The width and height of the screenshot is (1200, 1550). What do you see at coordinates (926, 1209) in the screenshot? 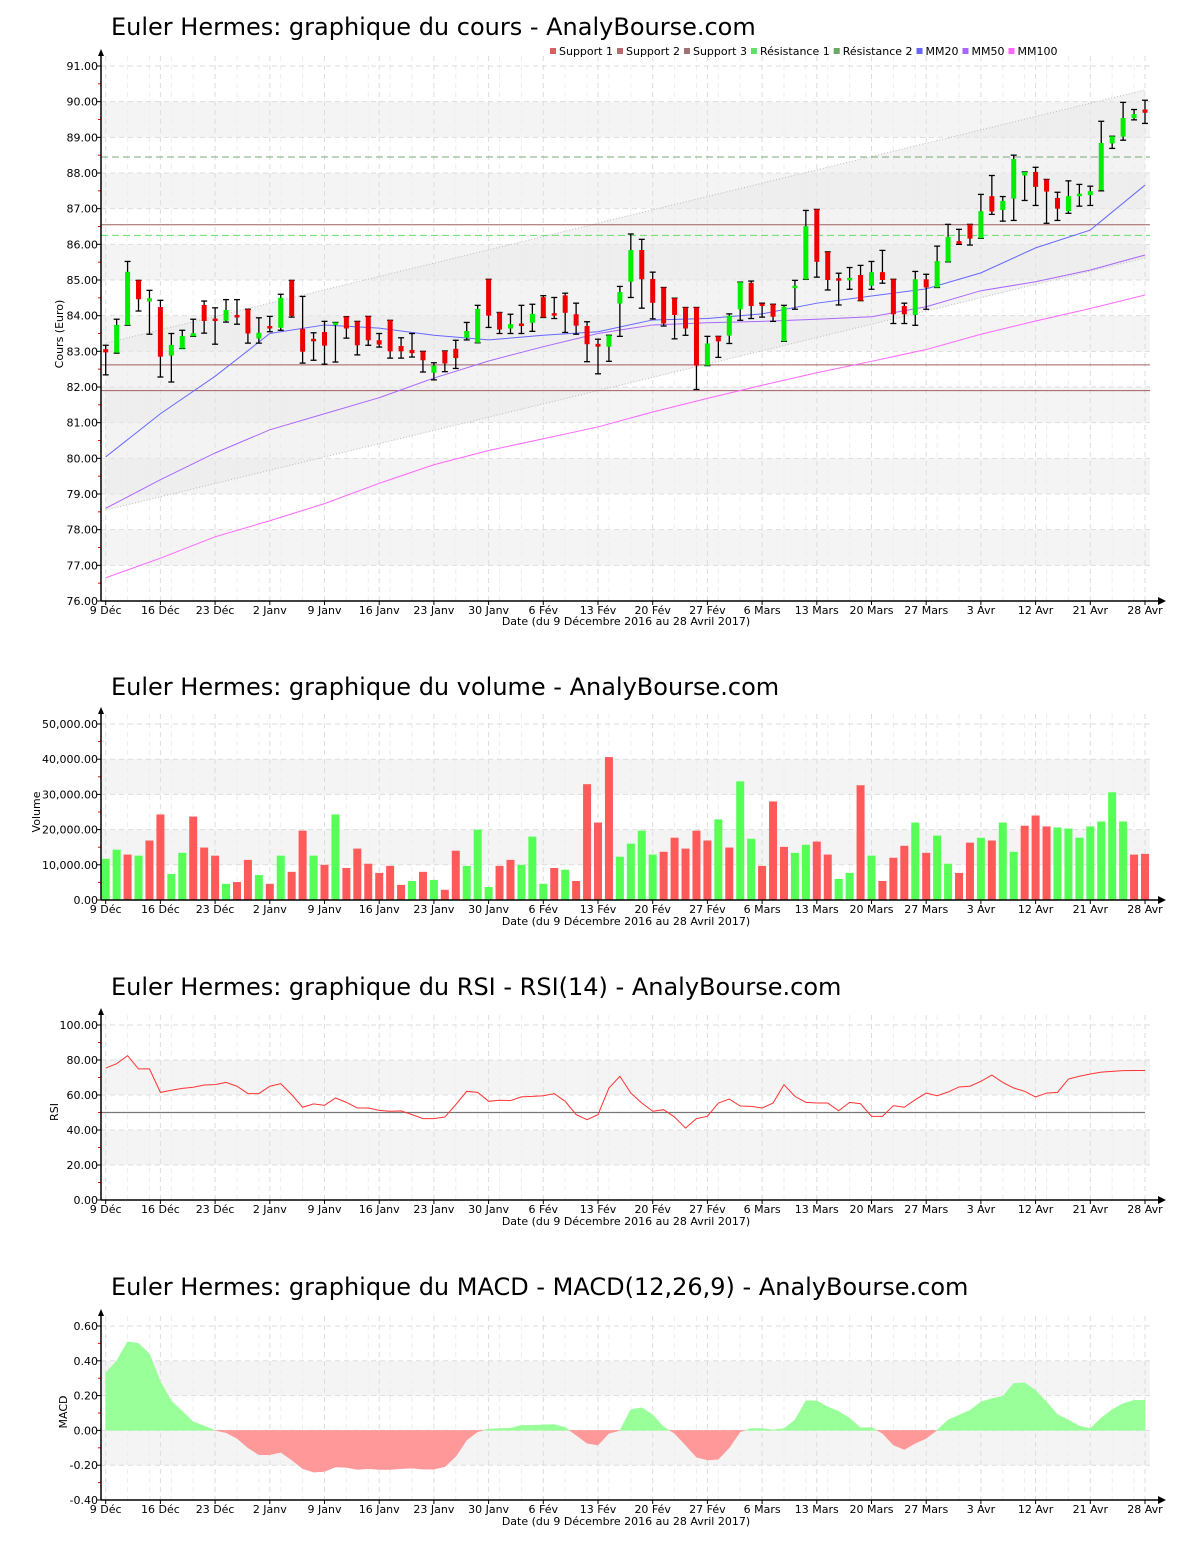
I see `x-tick-label: 27 Mars` at bounding box center [926, 1209].